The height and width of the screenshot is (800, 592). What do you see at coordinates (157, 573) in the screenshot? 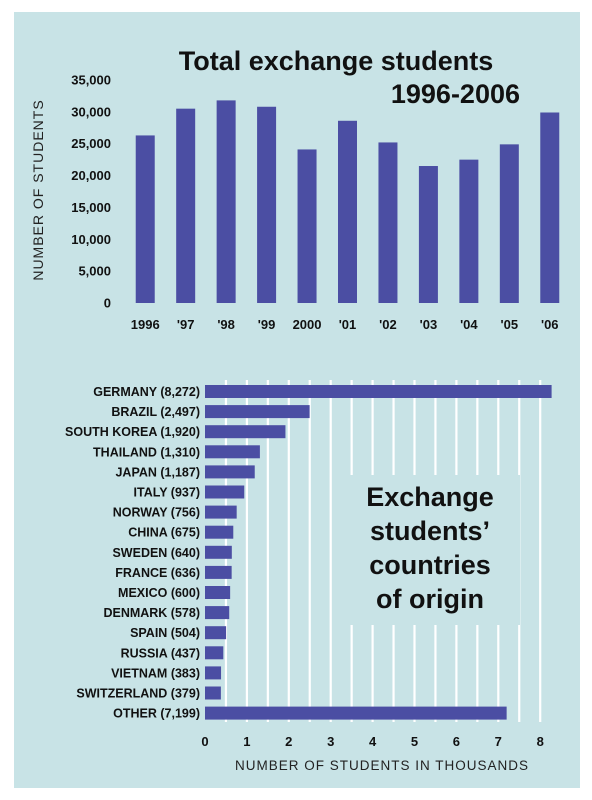
I see `country-label: FRANCE (636)` at bounding box center [157, 573].